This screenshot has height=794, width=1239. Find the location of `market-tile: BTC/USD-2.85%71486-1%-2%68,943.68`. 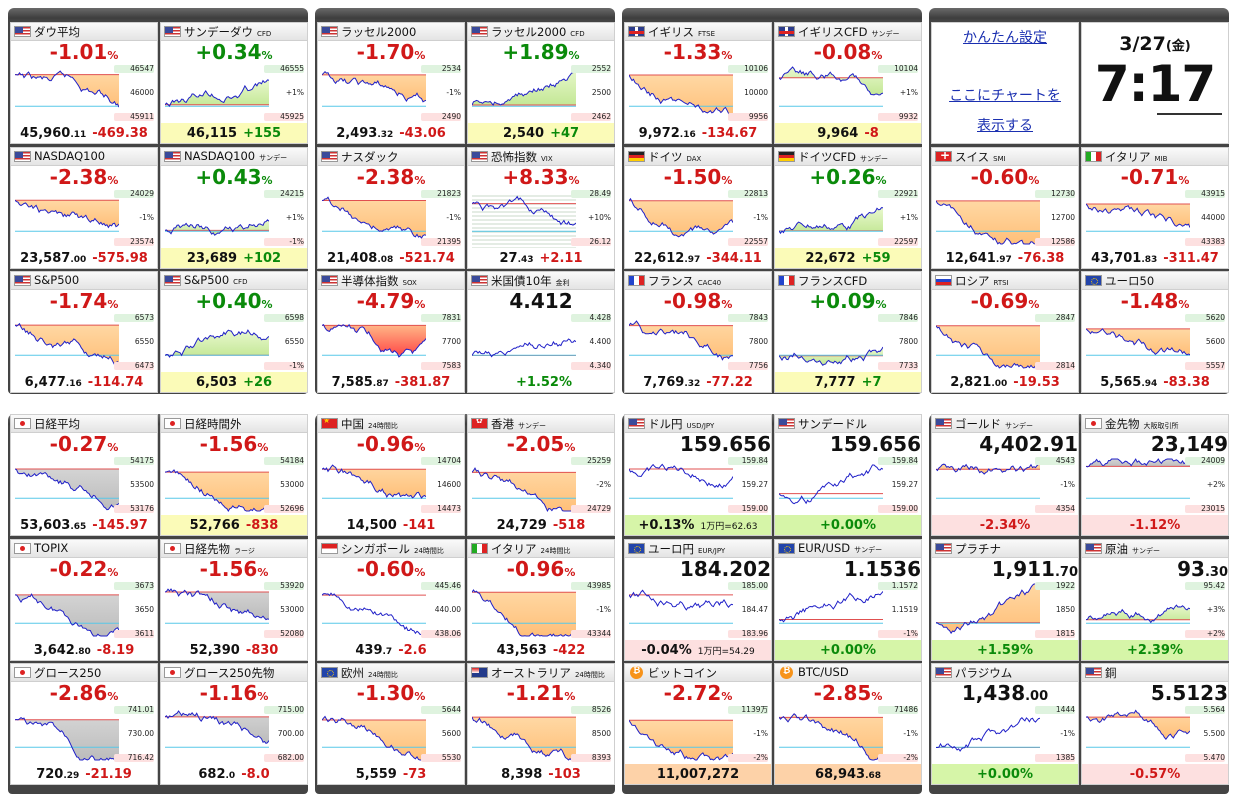

market-tile: BTC/USD-2.85%71486-1%-2%68,943.68 is located at coordinates (848, 724).